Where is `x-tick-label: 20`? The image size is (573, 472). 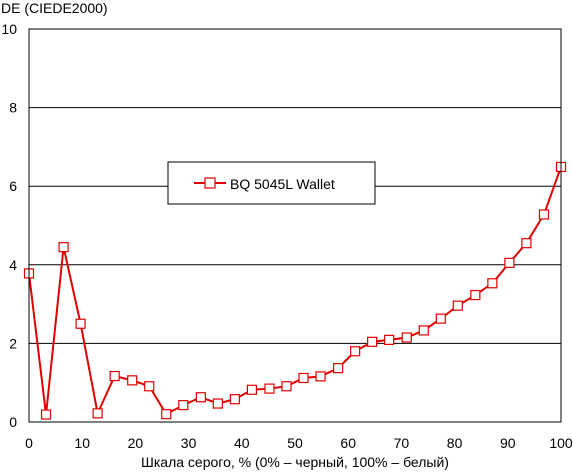
x-tick-label: 20 is located at coordinates (136, 443).